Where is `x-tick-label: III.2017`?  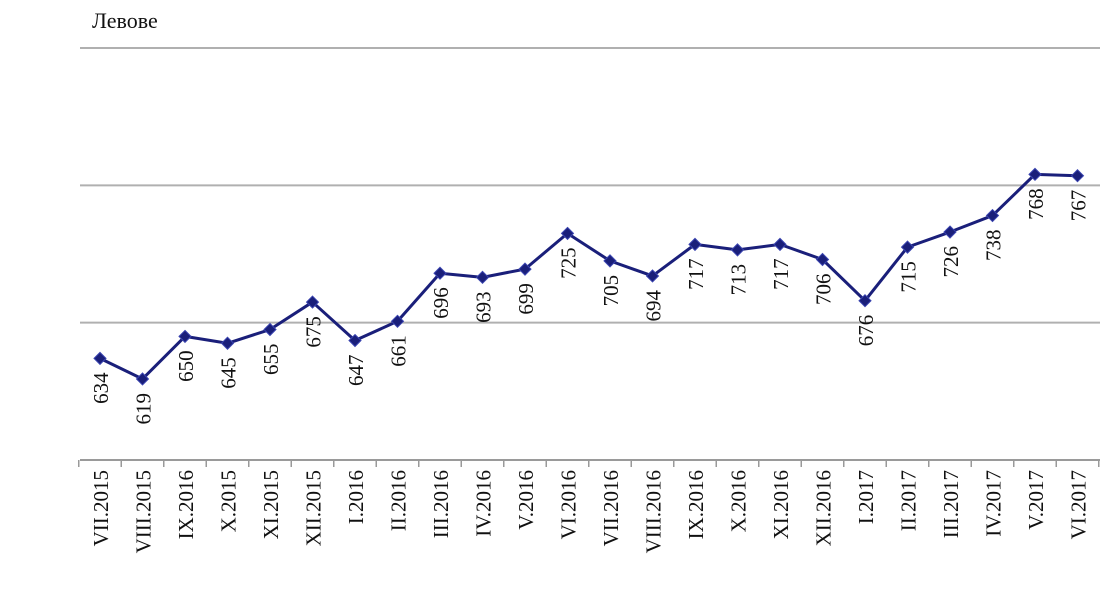 x-tick-label: III.2017 is located at coordinates (951, 504).